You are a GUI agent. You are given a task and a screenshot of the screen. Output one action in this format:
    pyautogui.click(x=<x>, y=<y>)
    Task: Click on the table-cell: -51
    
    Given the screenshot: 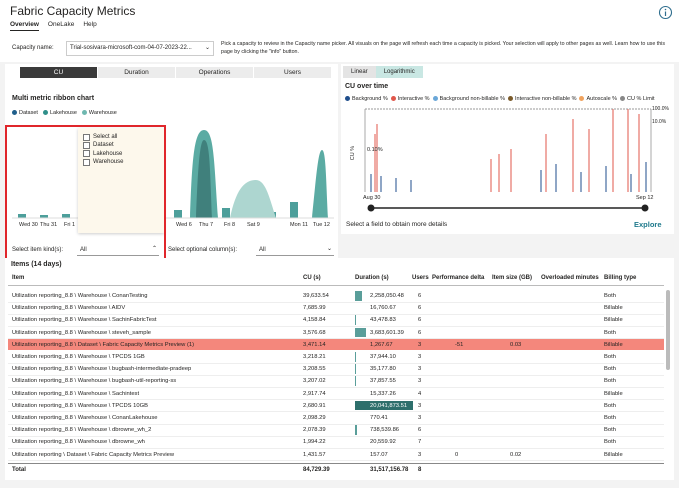 What is the action you would take?
    pyautogui.click(x=459, y=344)
    